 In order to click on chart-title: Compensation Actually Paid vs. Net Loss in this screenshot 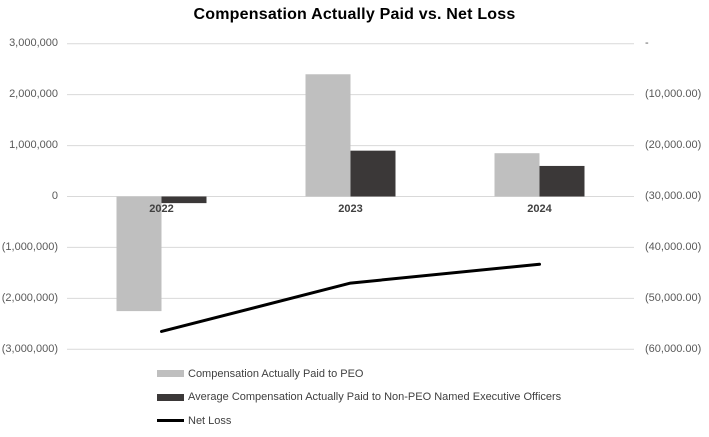, I will do `click(354, 14)`.